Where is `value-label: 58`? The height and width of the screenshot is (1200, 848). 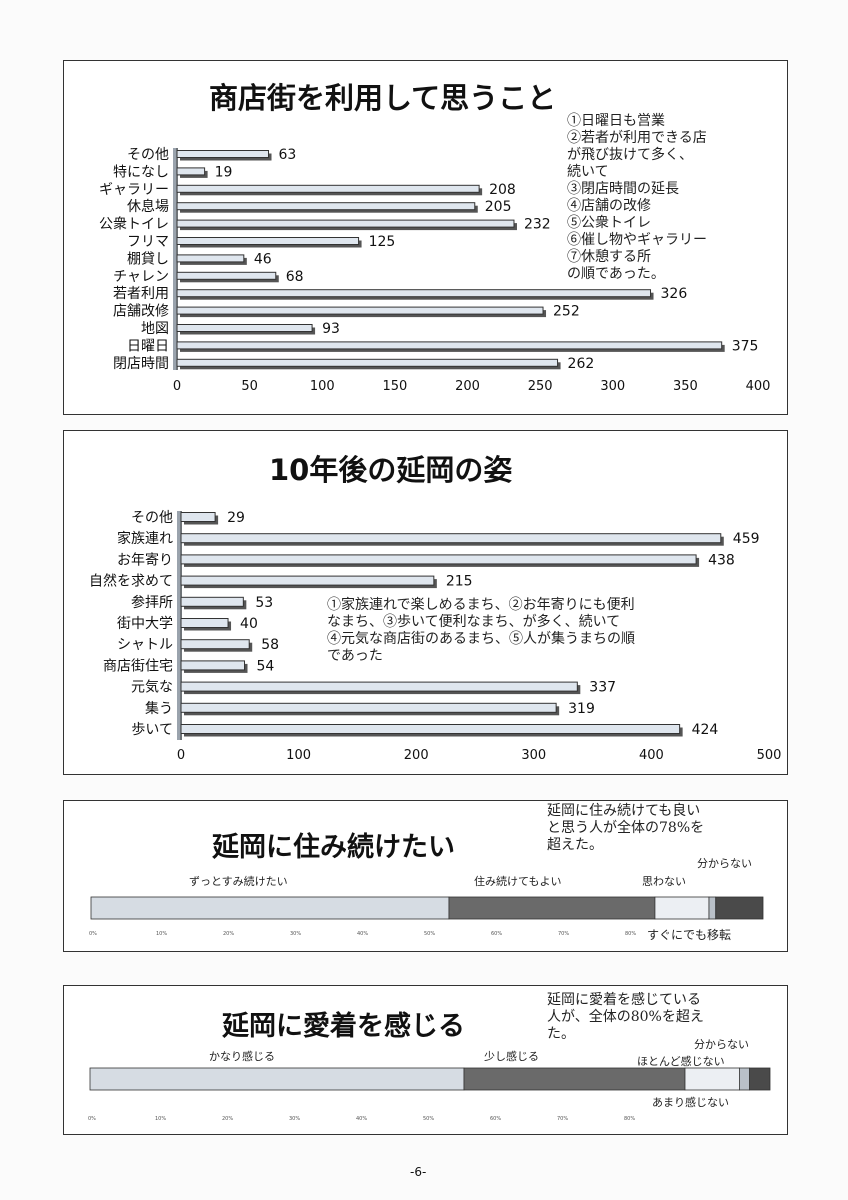 value-label: 58 is located at coordinates (270, 645).